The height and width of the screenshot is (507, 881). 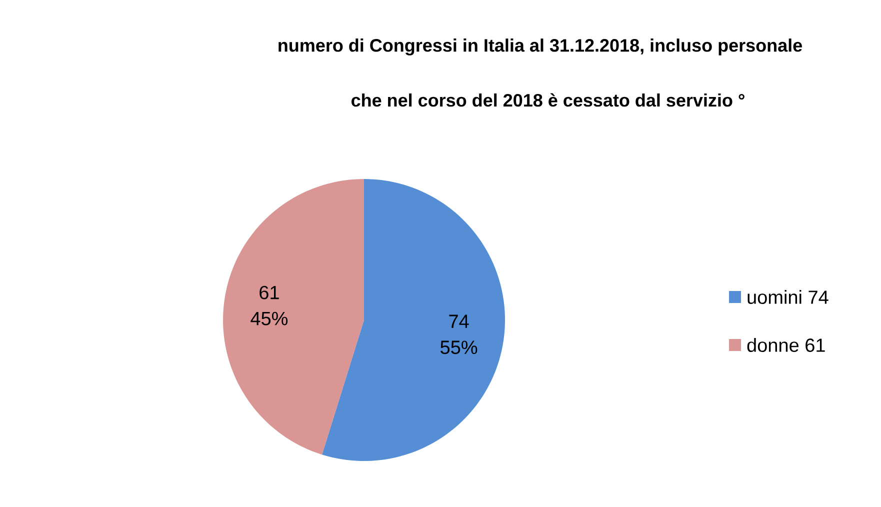 I want to click on data-label: 61 45%, so click(x=269, y=306).